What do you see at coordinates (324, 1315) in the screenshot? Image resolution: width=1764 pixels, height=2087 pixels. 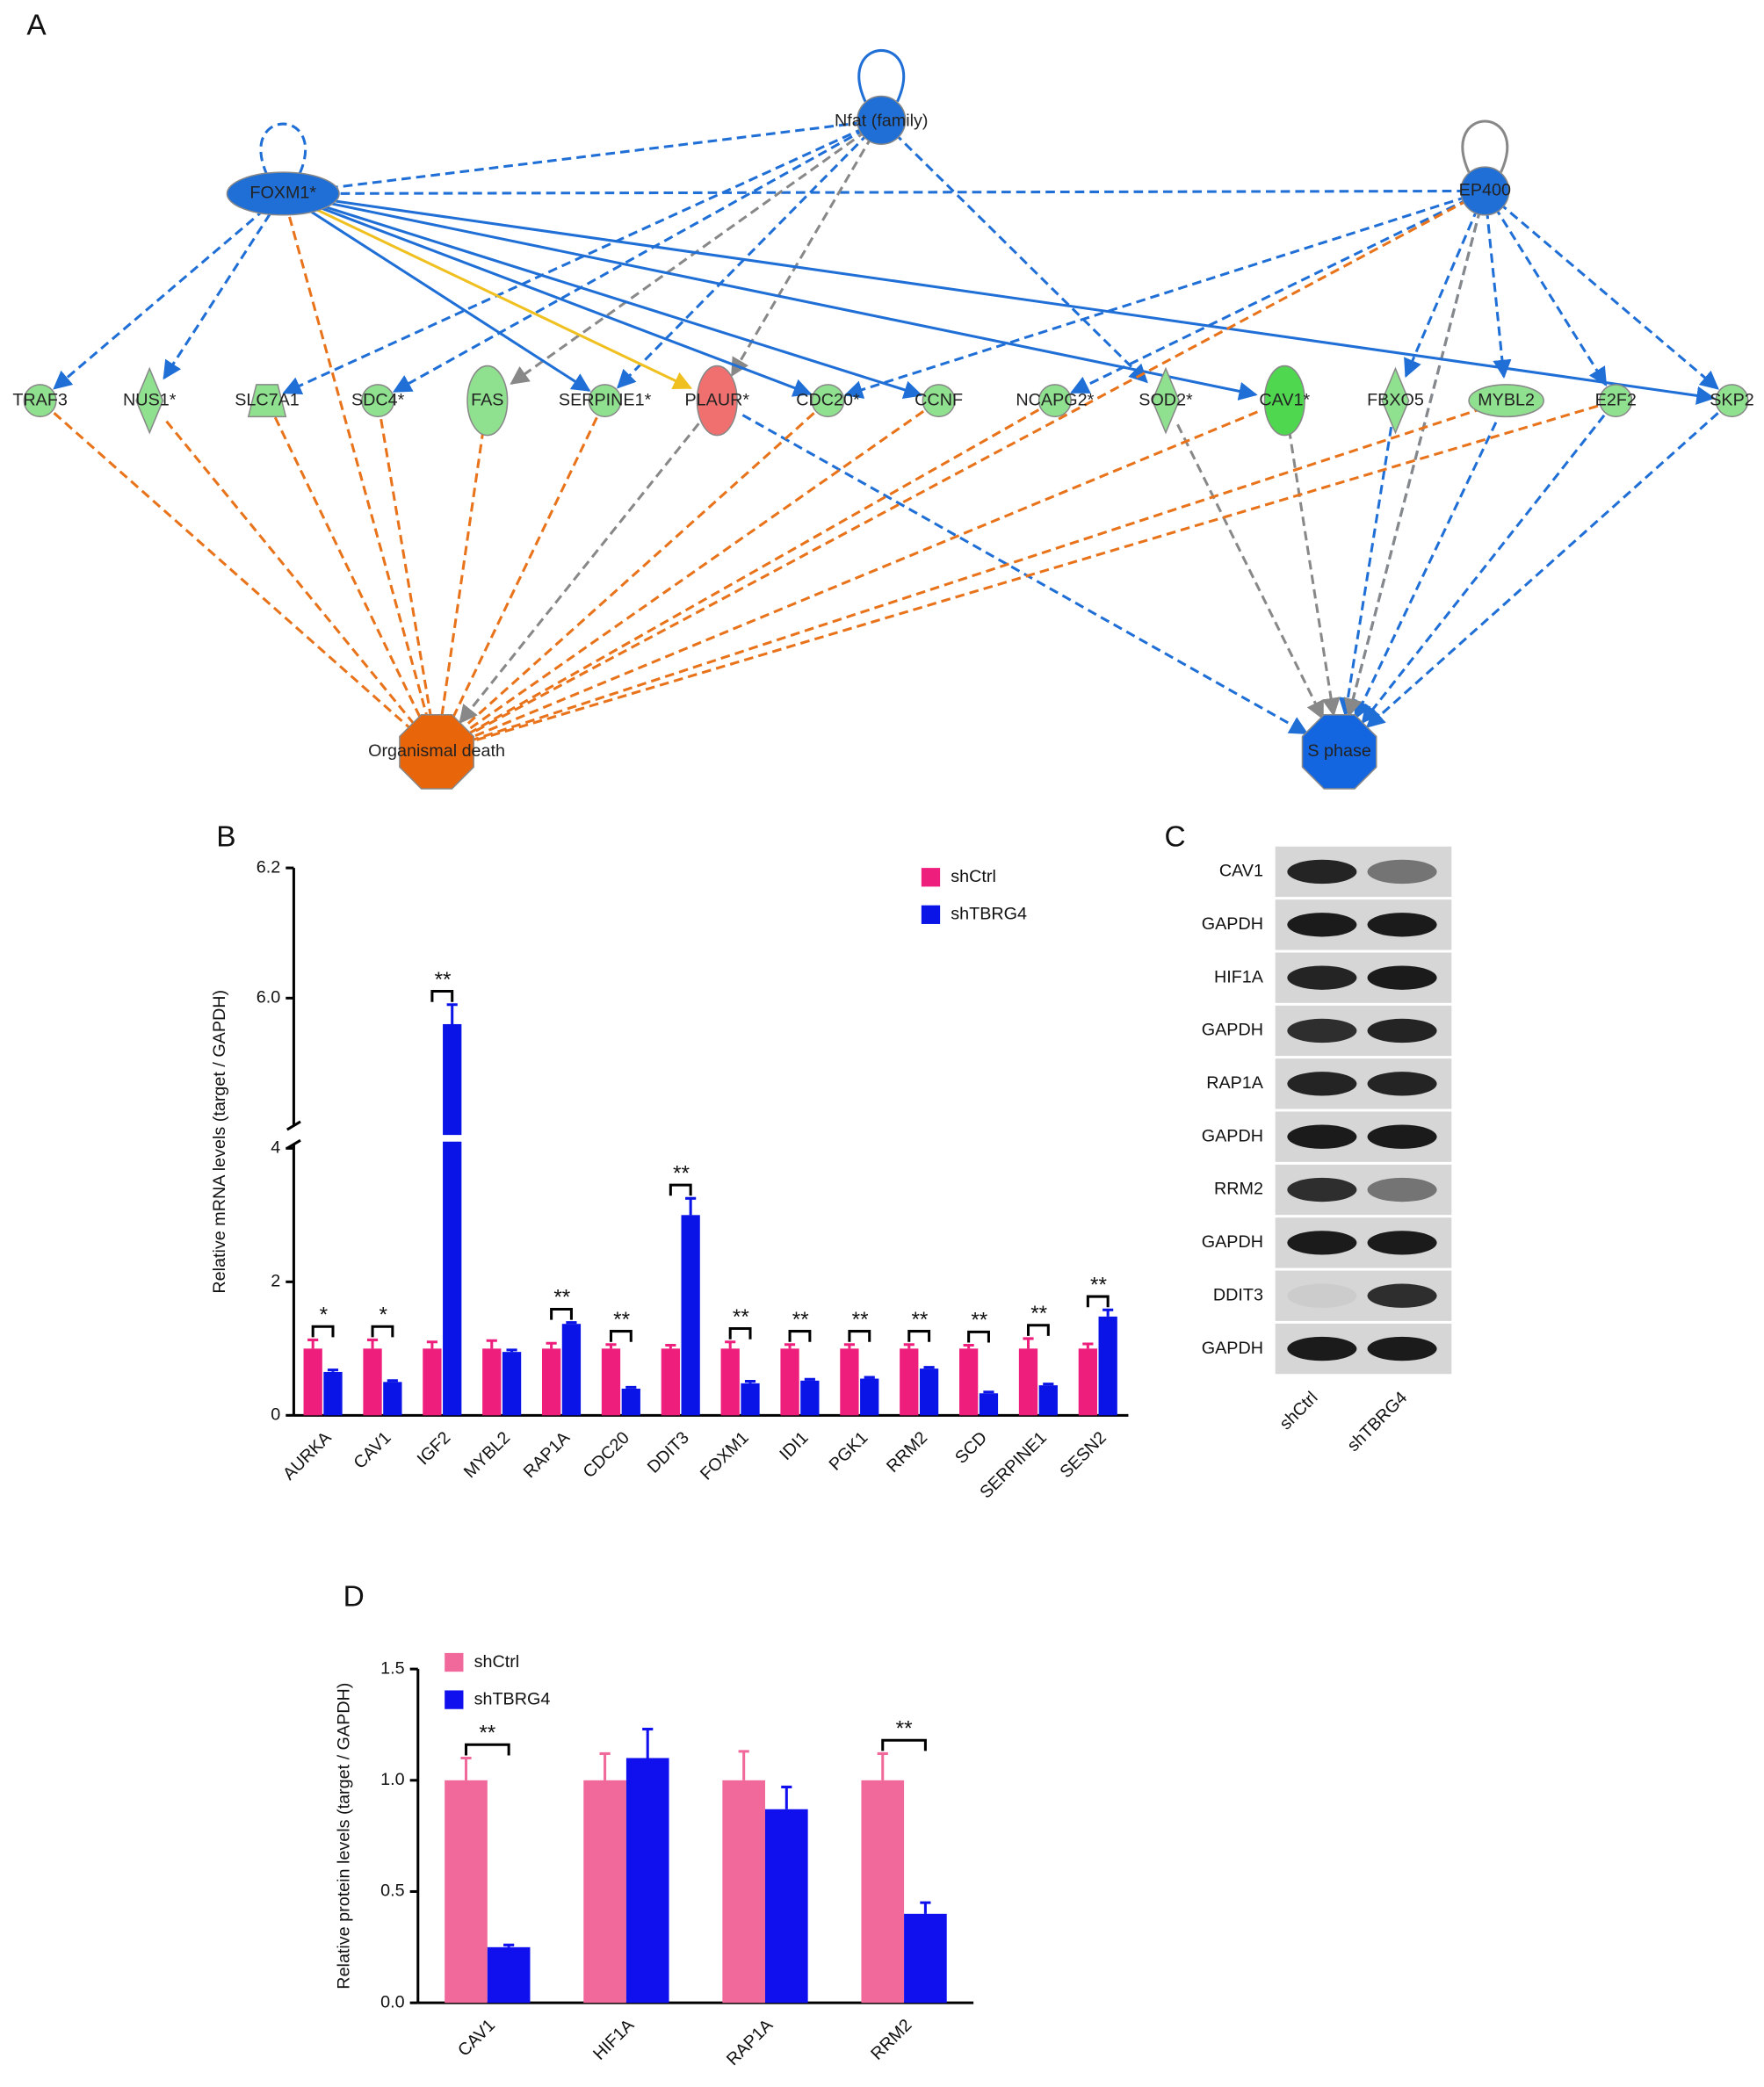 I see `significance-label: *` at bounding box center [324, 1315].